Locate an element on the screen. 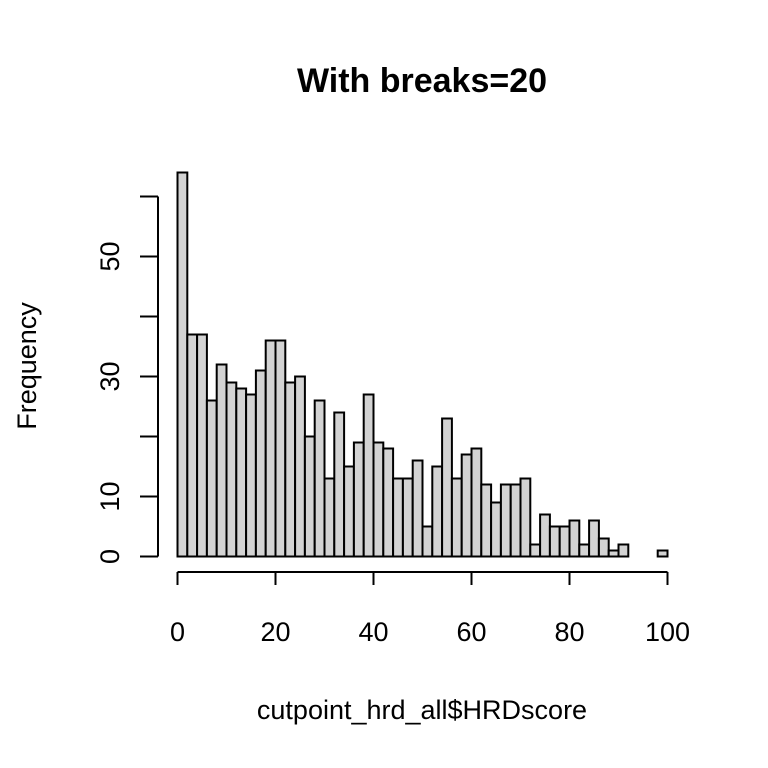 The image size is (768, 768). x-axis: 0 20 40 60 80 100 is located at coordinates (430, 609).